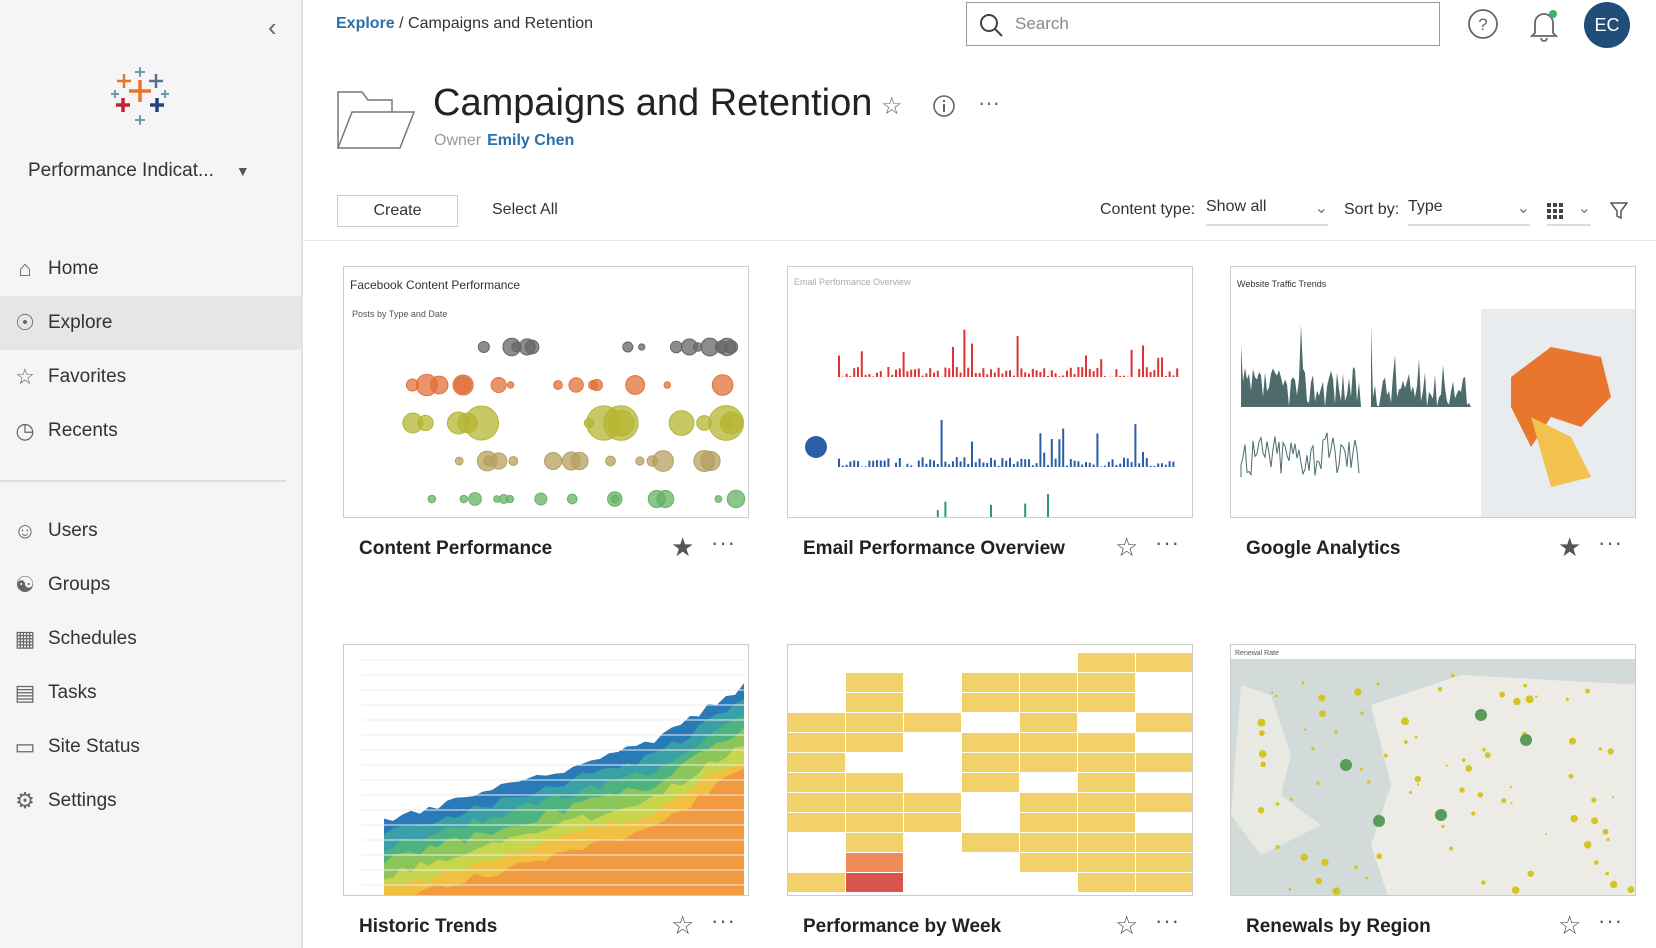 The image size is (1656, 948). Describe the element at coordinates (979, 240) in the screenshot. I see `toolbar-divider` at that location.